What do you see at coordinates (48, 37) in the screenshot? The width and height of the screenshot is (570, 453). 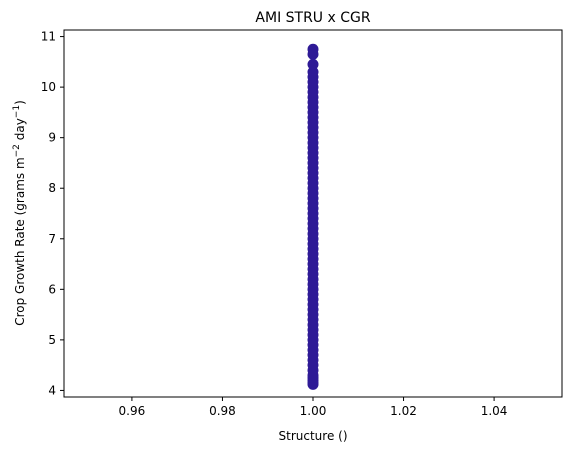 I see `y-tick-label: 11` at bounding box center [48, 37].